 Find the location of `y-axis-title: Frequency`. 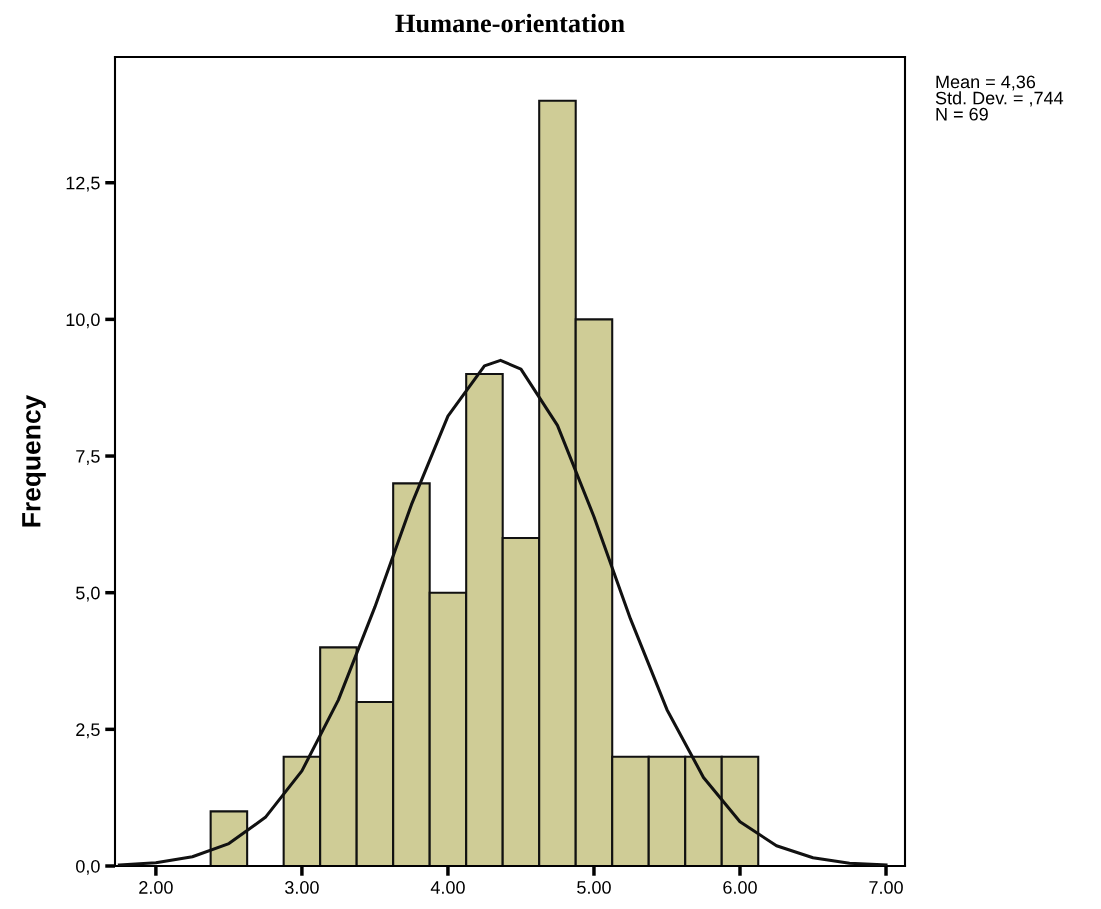

y-axis-title: Frequency is located at coordinates (34, 460).